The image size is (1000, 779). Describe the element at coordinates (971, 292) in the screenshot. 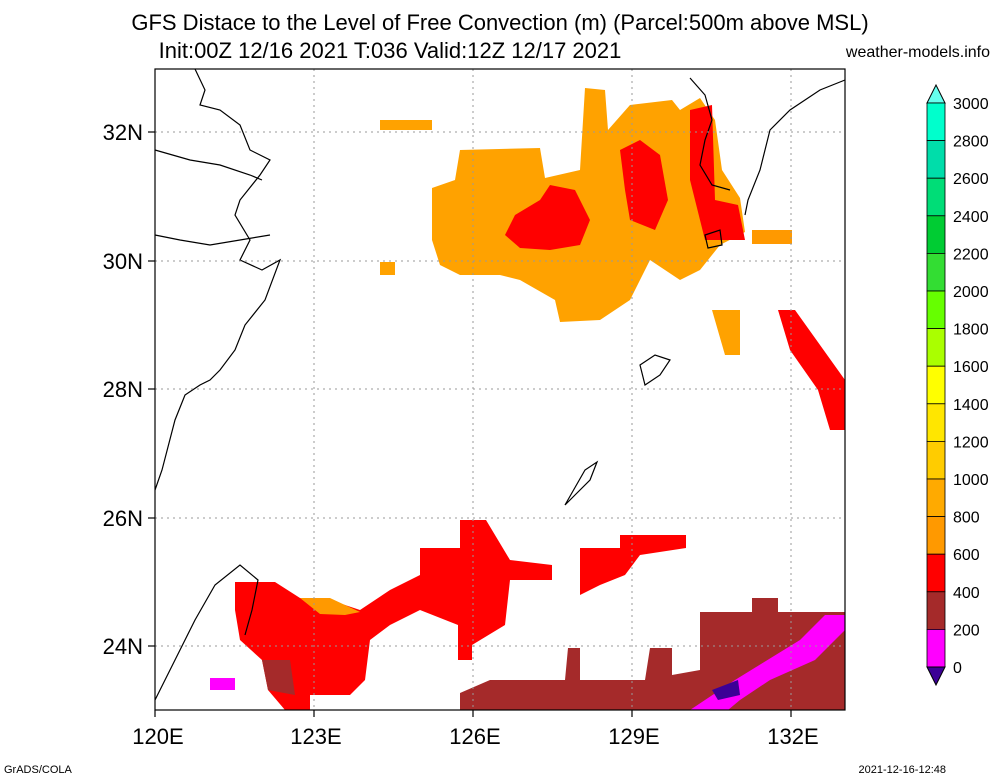

I see `colorbar-label: 2000` at that location.